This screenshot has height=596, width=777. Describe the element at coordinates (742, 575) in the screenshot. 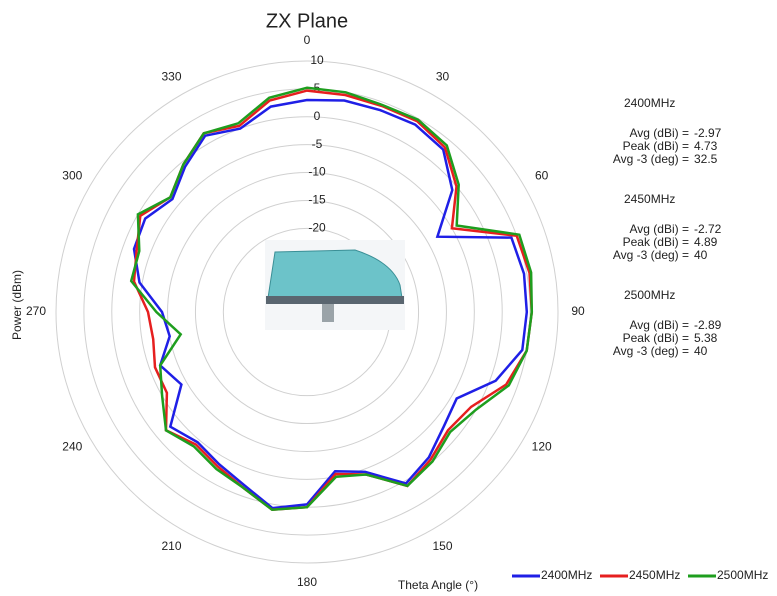

I see `legend-label: 2500MHz` at that location.